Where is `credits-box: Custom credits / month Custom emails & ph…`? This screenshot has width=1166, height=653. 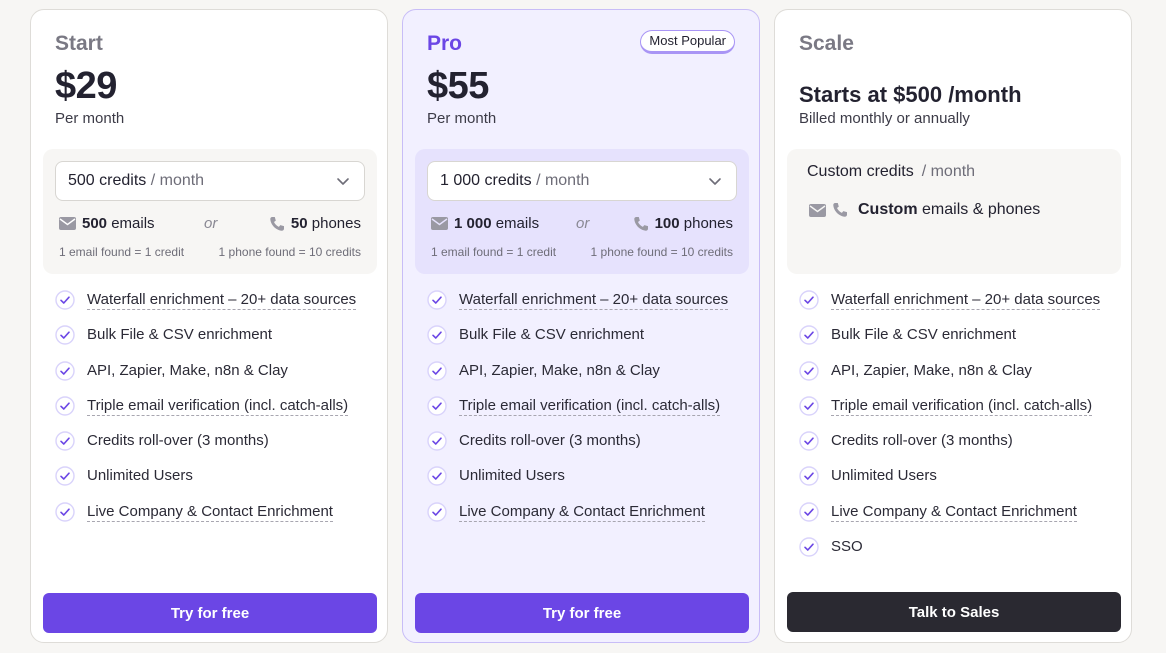 credits-box: Custom credits / month Custom emails & ph… is located at coordinates (954, 211).